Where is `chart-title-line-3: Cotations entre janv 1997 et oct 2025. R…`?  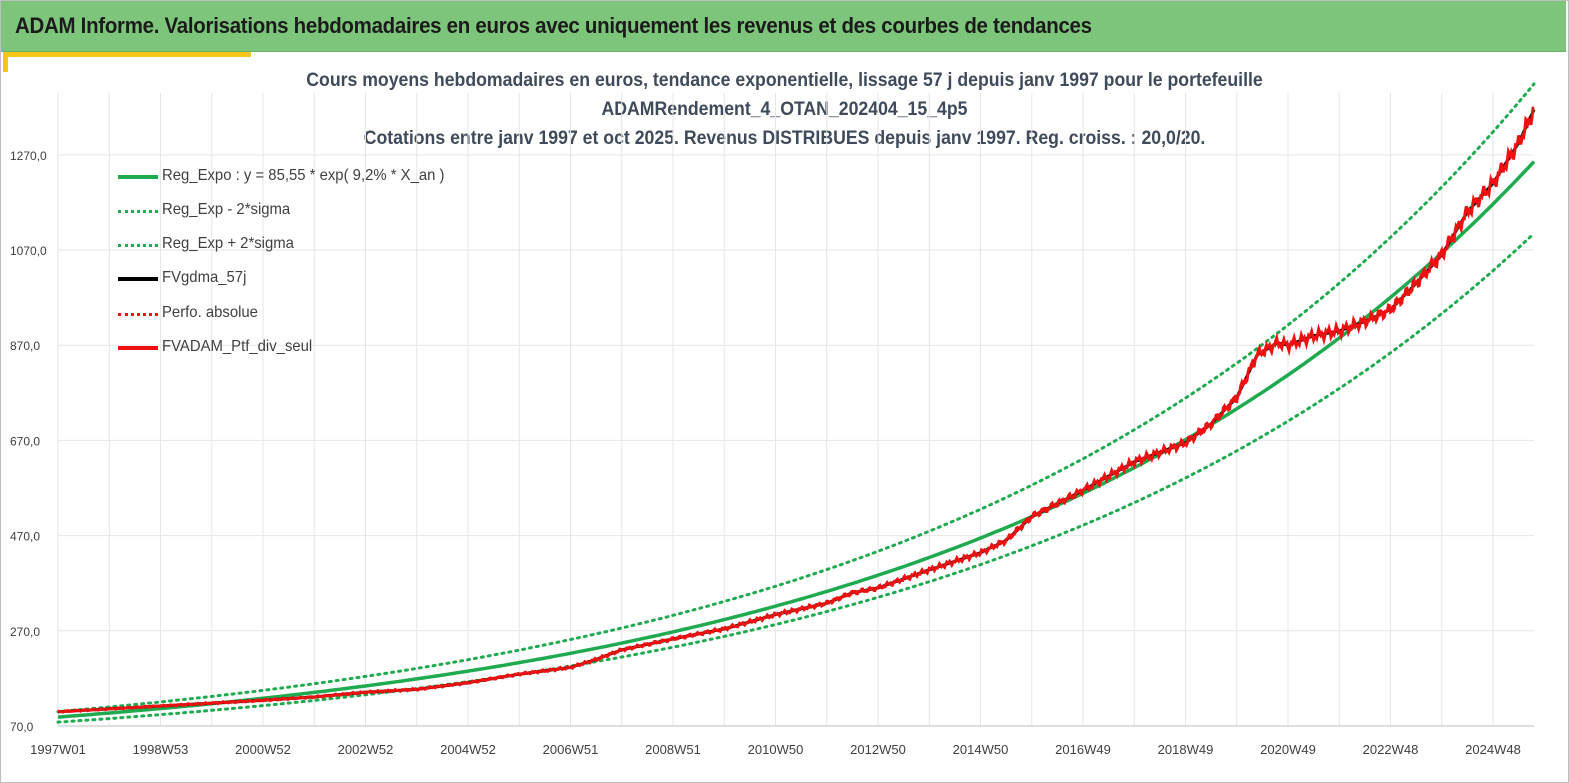
chart-title-line-3: Cotations entre janv 1997 et oct 2025. R… is located at coordinates (784, 138).